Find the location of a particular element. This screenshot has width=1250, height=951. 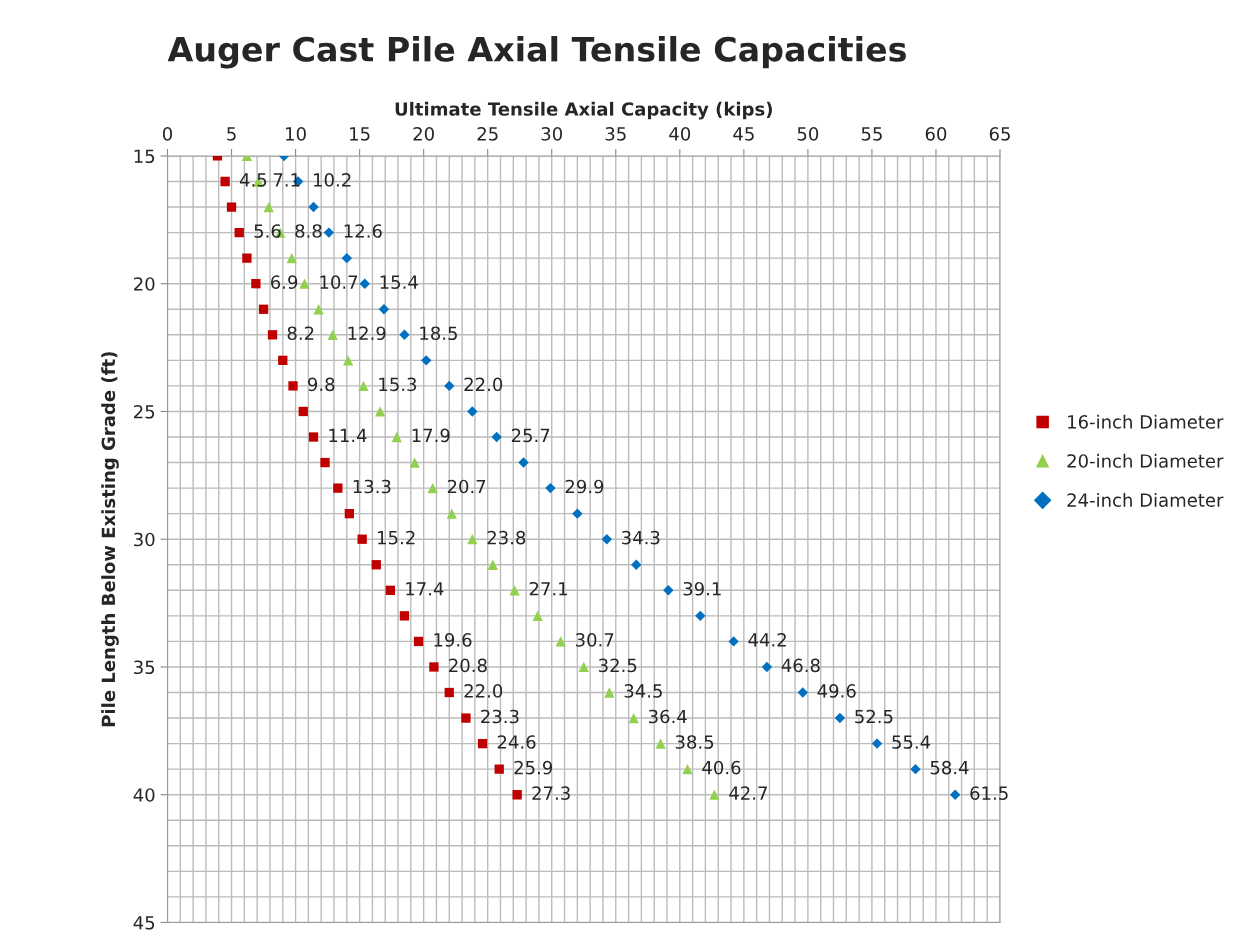

x-tick-label: 55 is located at coordinates (871, 134).